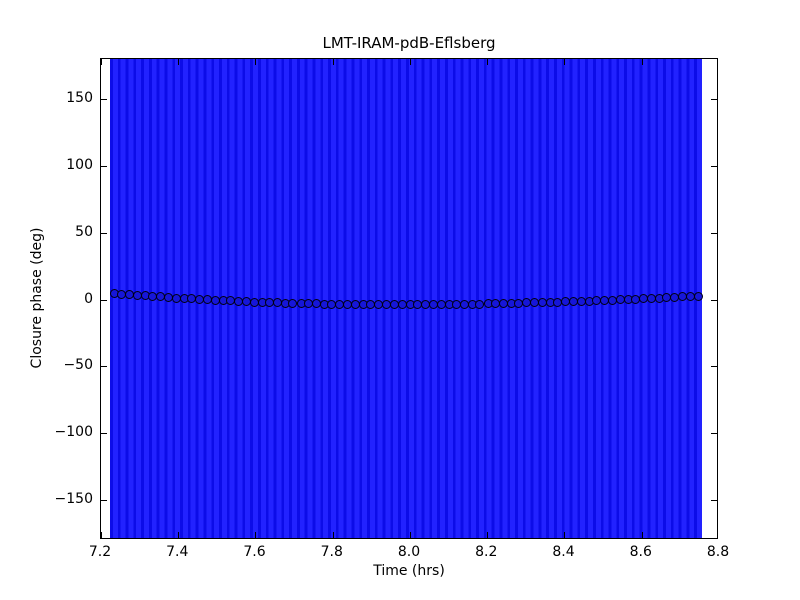 Image resolution: width=800 pixels, height=600 pixels. What do you see at coordinates (73, 498) in the screenshot?
I see `y-tick-label: −150` at bounding box center [73, 498].